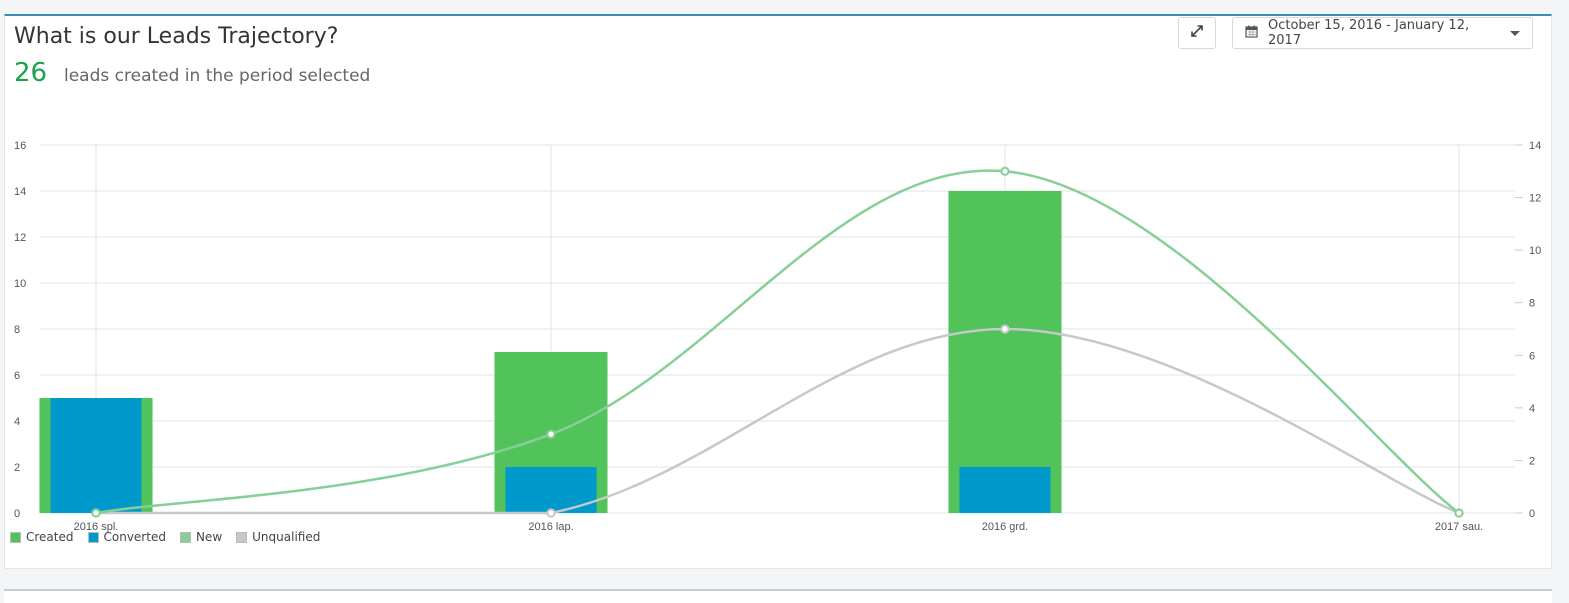 The width and height of the screenshot is (1569, 603). I want to click on legend-item-created: Created, so click(42, 537).